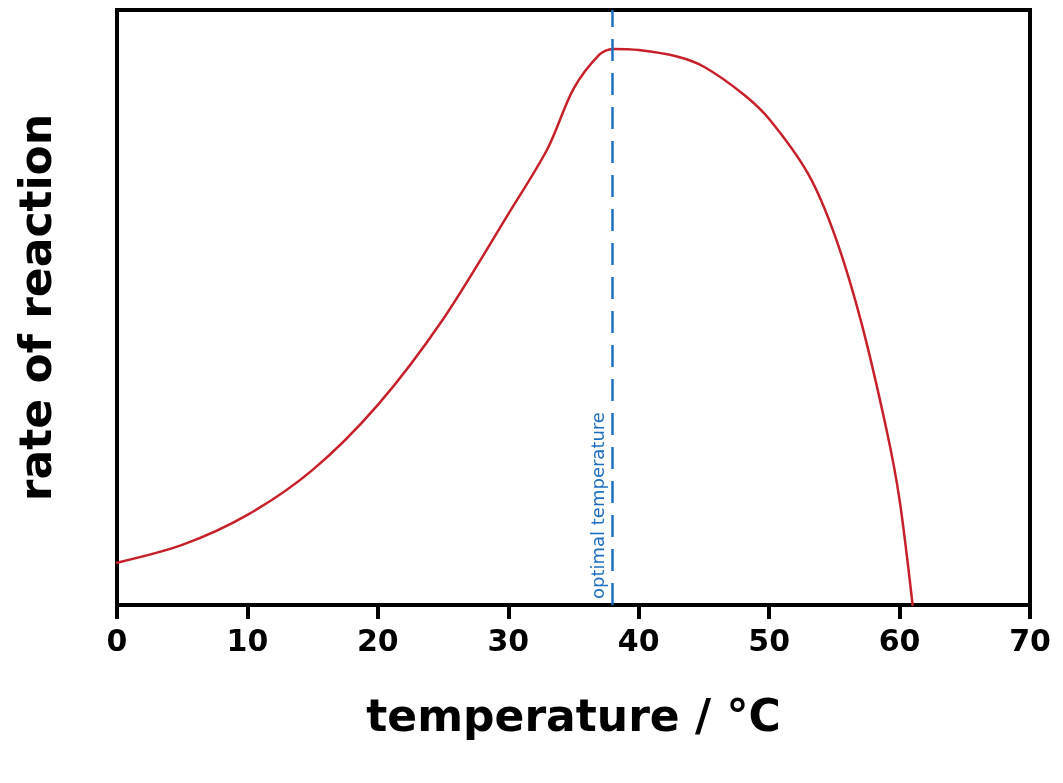 This screenshot has height=783, width=1063. What do you see at coordinates (638, 640) in the screenshot?
I see `x-tick-label: 40` at bounding box center [638, 640].